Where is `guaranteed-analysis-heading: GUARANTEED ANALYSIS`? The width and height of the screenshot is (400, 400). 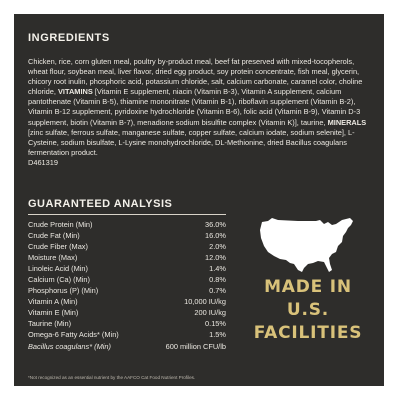 guaranteed-analysis-heading: GUARANTEED ANALYSIS is located at coordinates (100, 204).